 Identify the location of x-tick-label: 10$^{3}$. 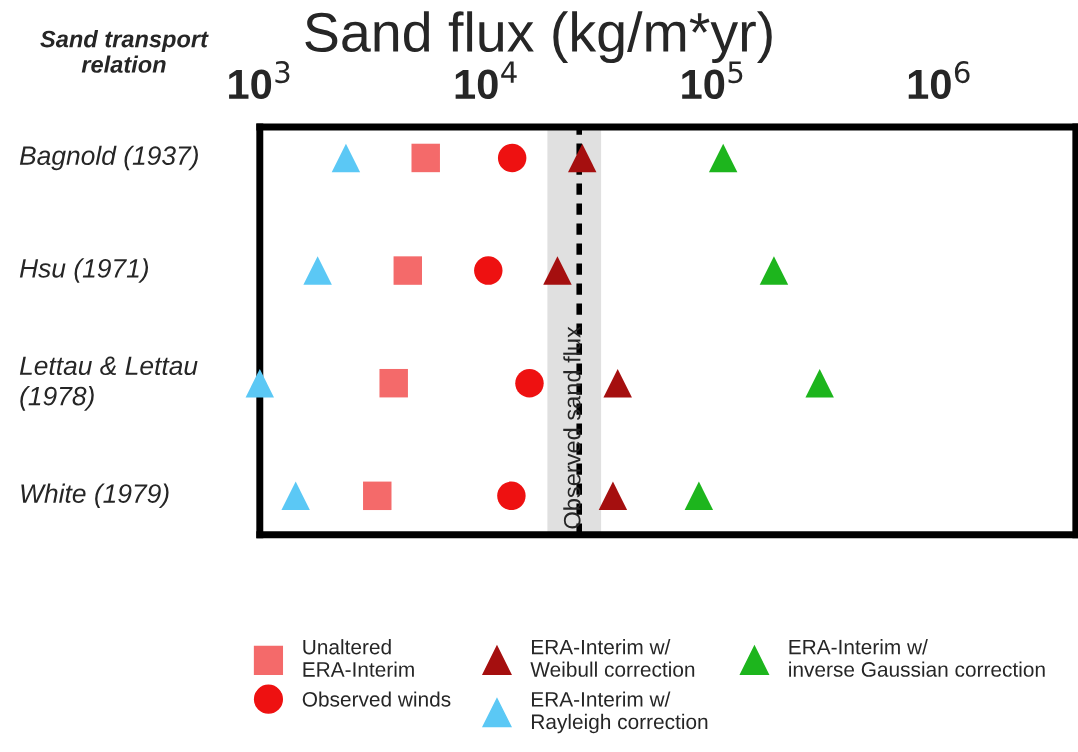
(259, 80).